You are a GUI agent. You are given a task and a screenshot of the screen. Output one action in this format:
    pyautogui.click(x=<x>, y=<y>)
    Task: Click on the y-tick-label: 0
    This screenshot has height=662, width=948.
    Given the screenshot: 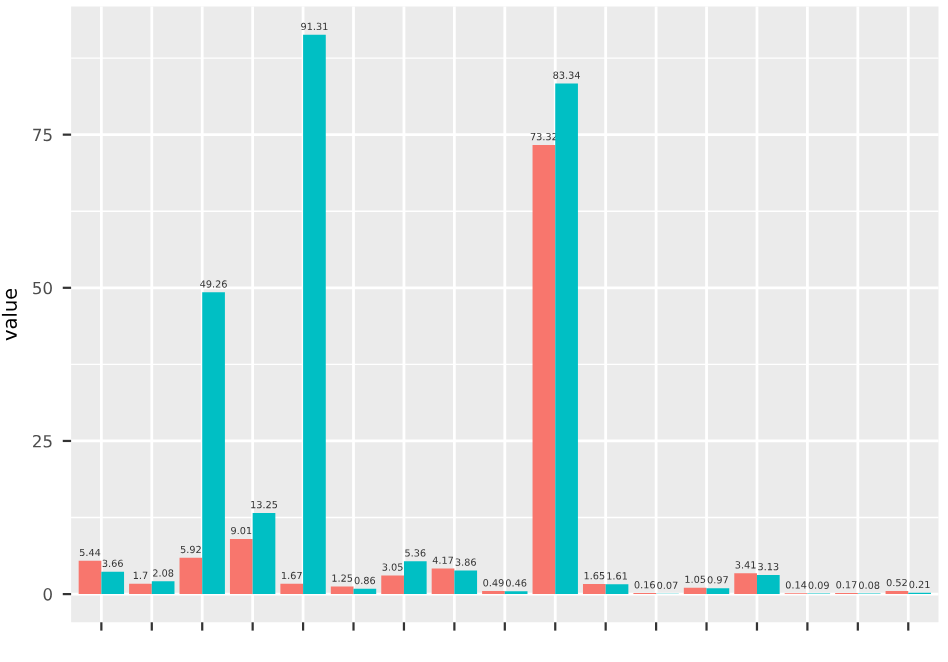 What is the action you would take?
    pyautogui.click(x=47, y=594)
    